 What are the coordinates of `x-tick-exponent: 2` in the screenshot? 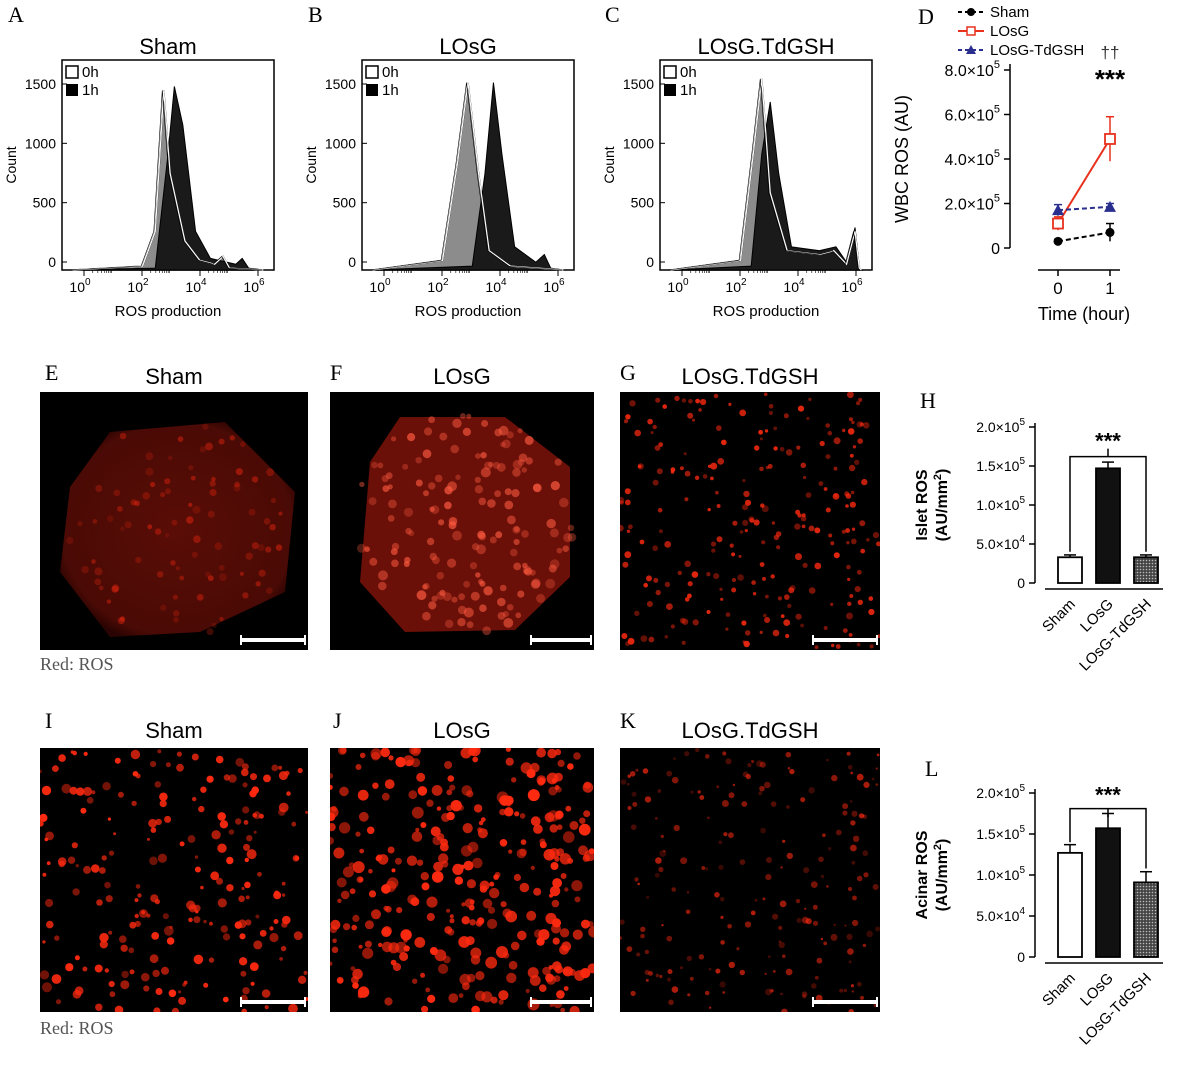 It's located at (146, 282).